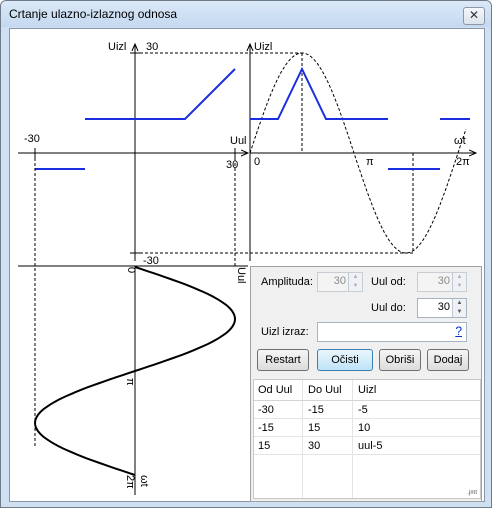 Image resolution: width=492 pixels, height=508 pixels. Describe the element at coordinates (93, 14) in the screenshot. I see `window-title: Crtanje ulazno-izlaznog odnosa` at that location.